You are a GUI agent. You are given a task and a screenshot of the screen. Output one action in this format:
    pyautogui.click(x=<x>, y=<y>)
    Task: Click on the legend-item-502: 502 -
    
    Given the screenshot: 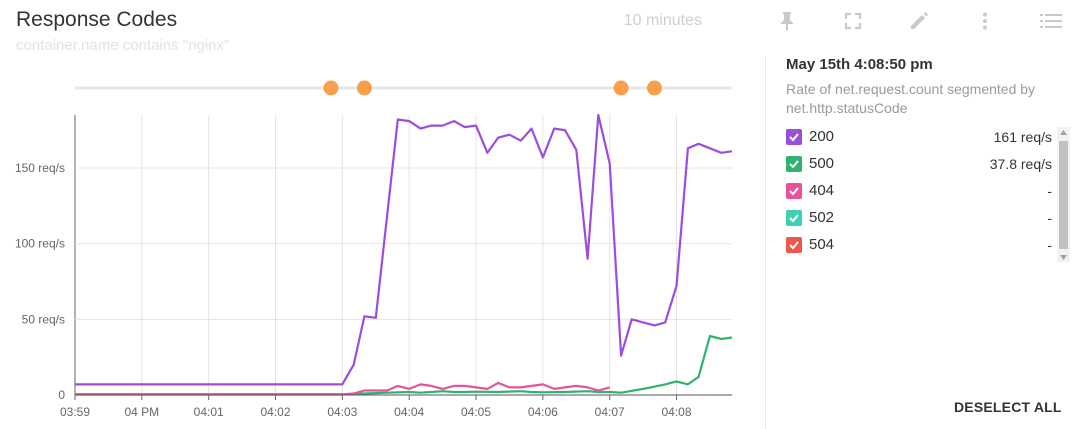 What is the action you would take?
    pyautogui.click(x=919, y=217)
    